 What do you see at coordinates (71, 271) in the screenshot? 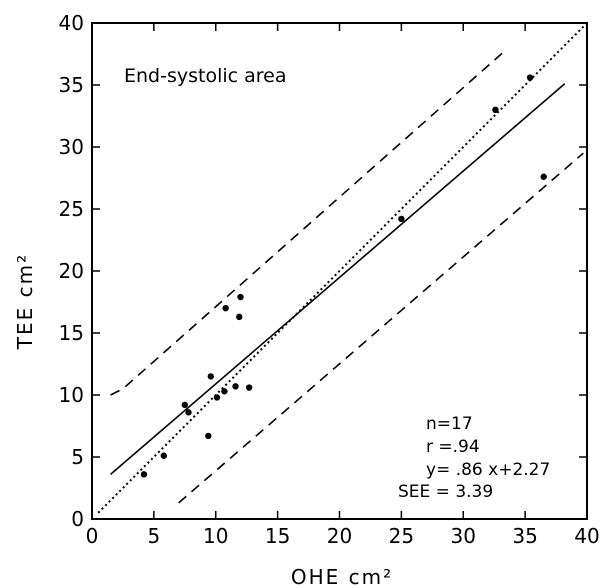
I see `y-tick-label: 20` at bounding box center [71, 271].